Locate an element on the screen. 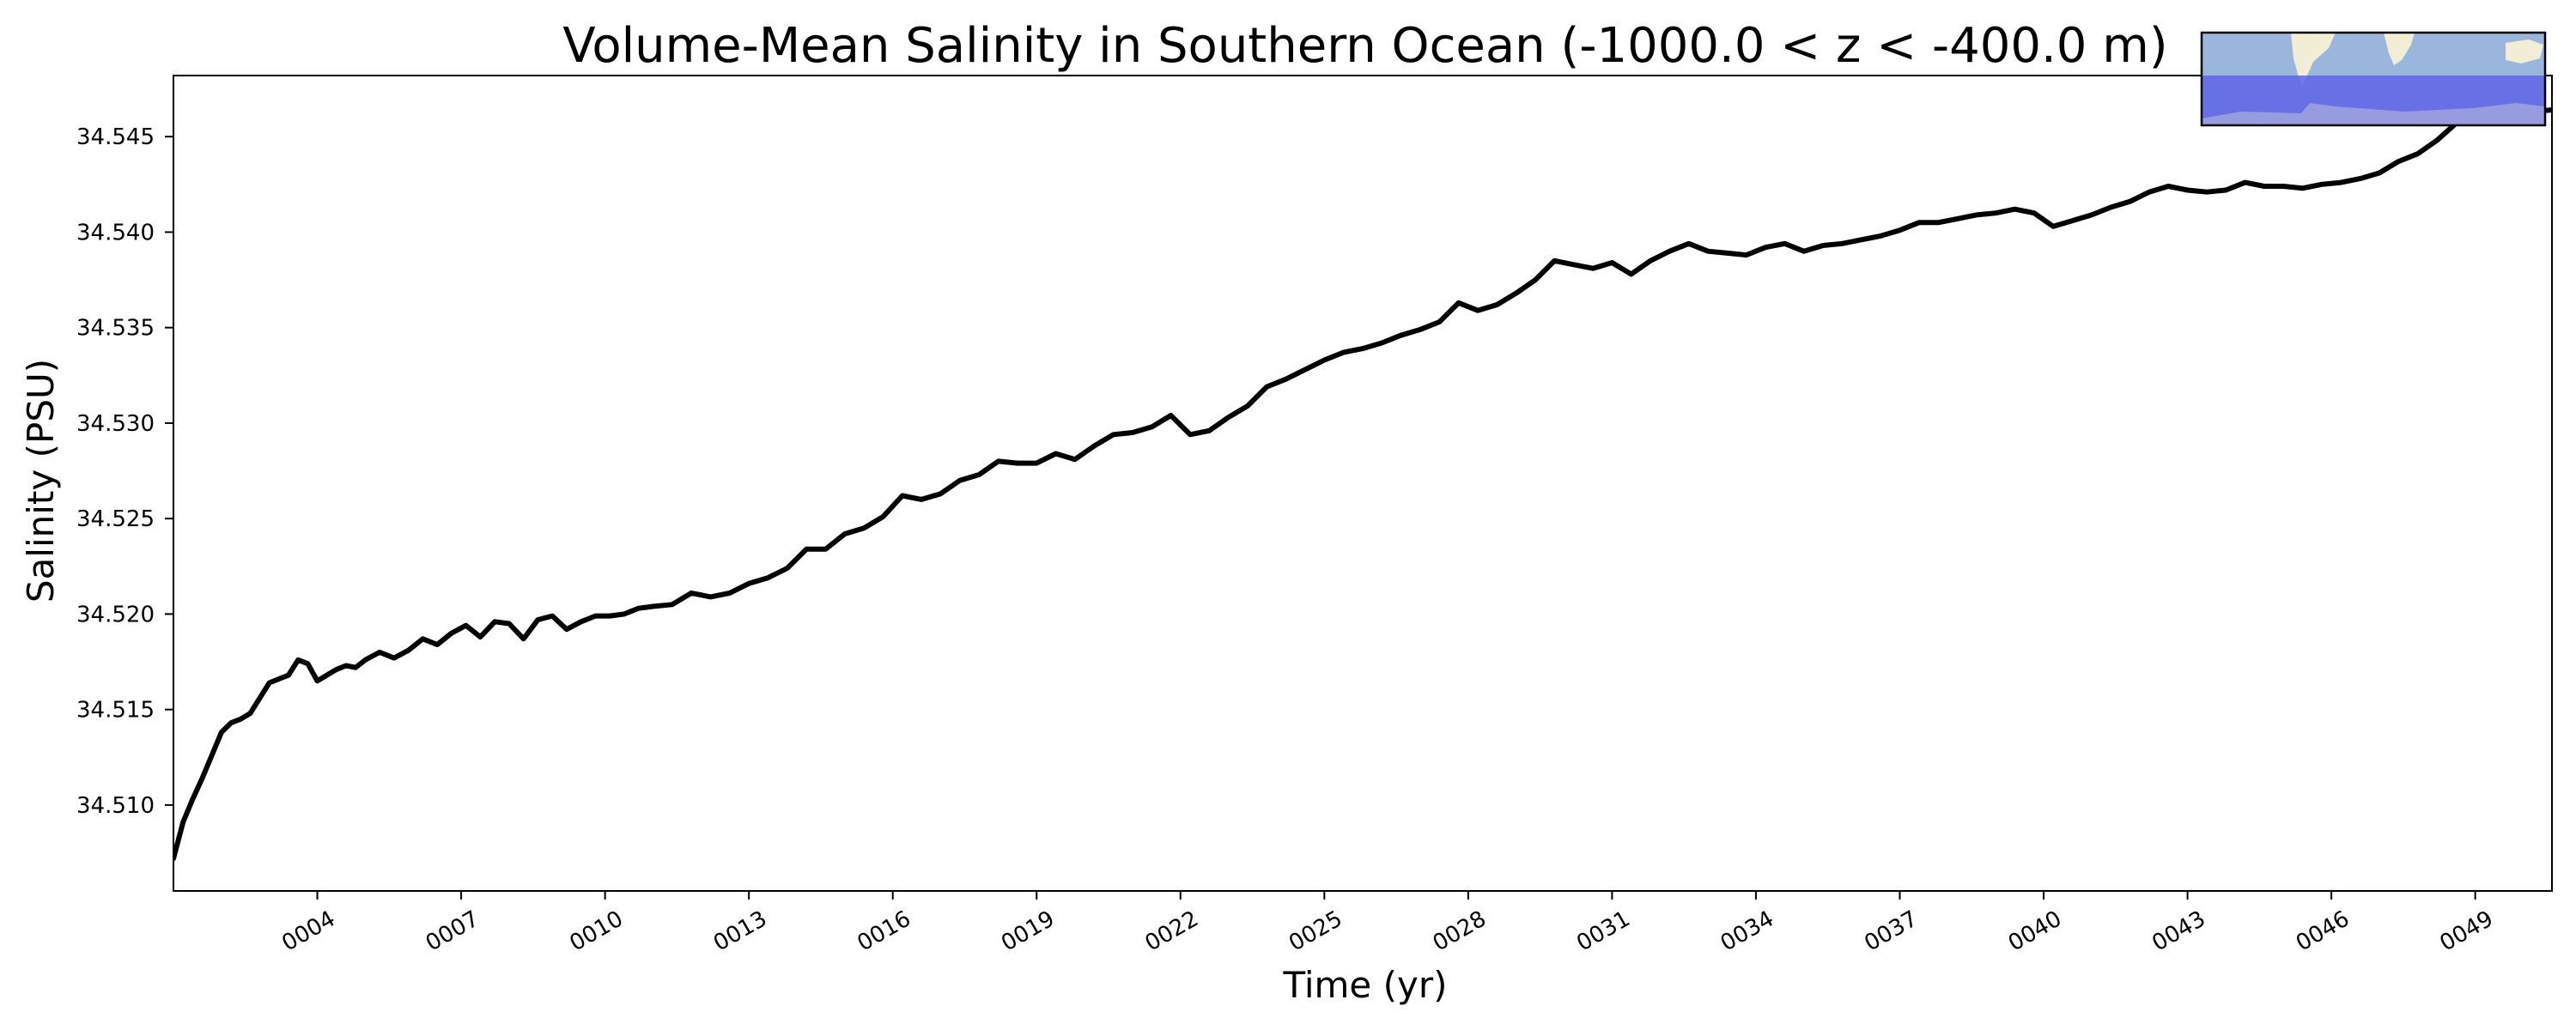  x-tick-label: 0046 is located at coordinates (2323, 931).